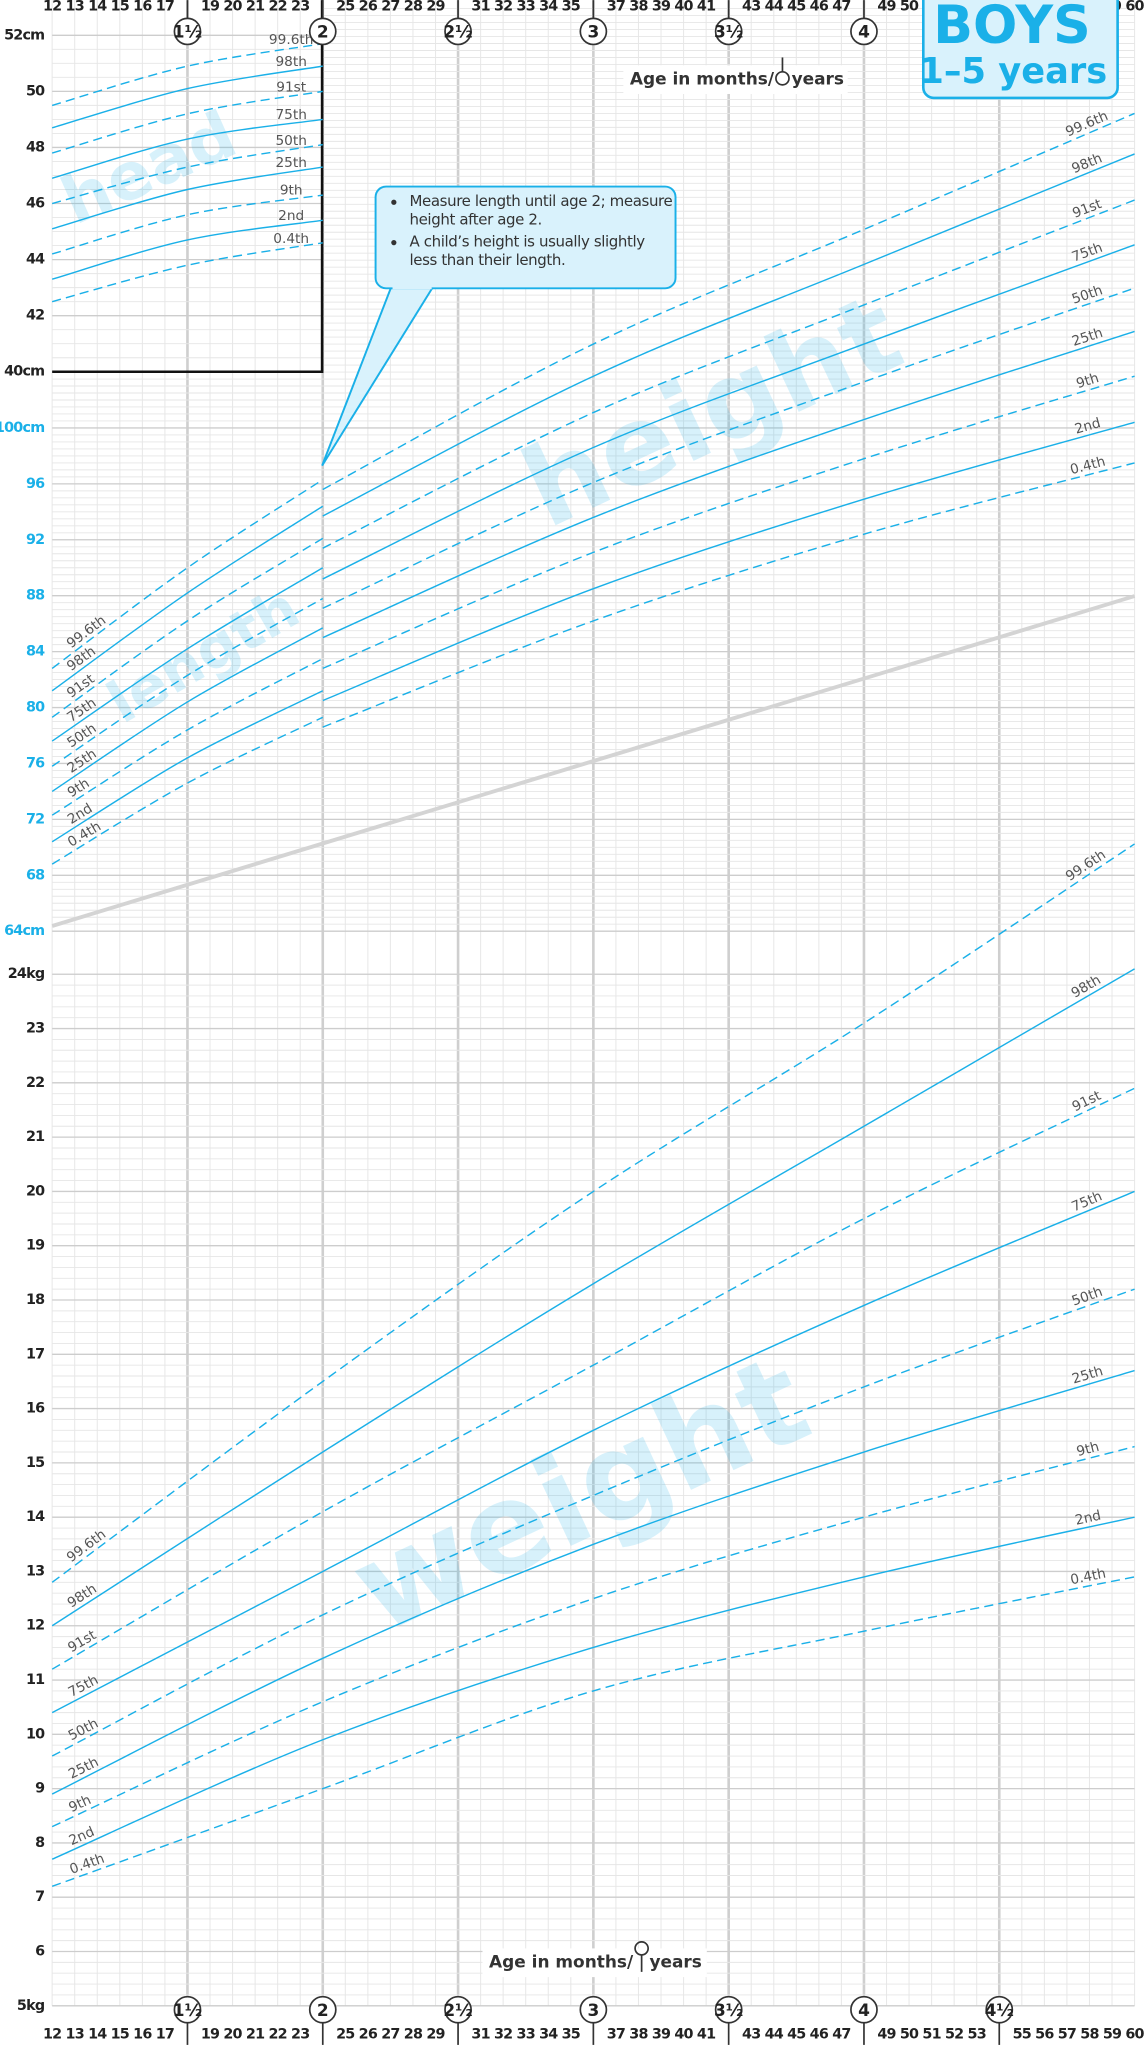 Image resolution: width=1145 pixels, height=2045 pixels. What do you see at coordinates (35, 708) in the screenshot?
I see `y-tick-label: 80` at bounding box center [35, 708].